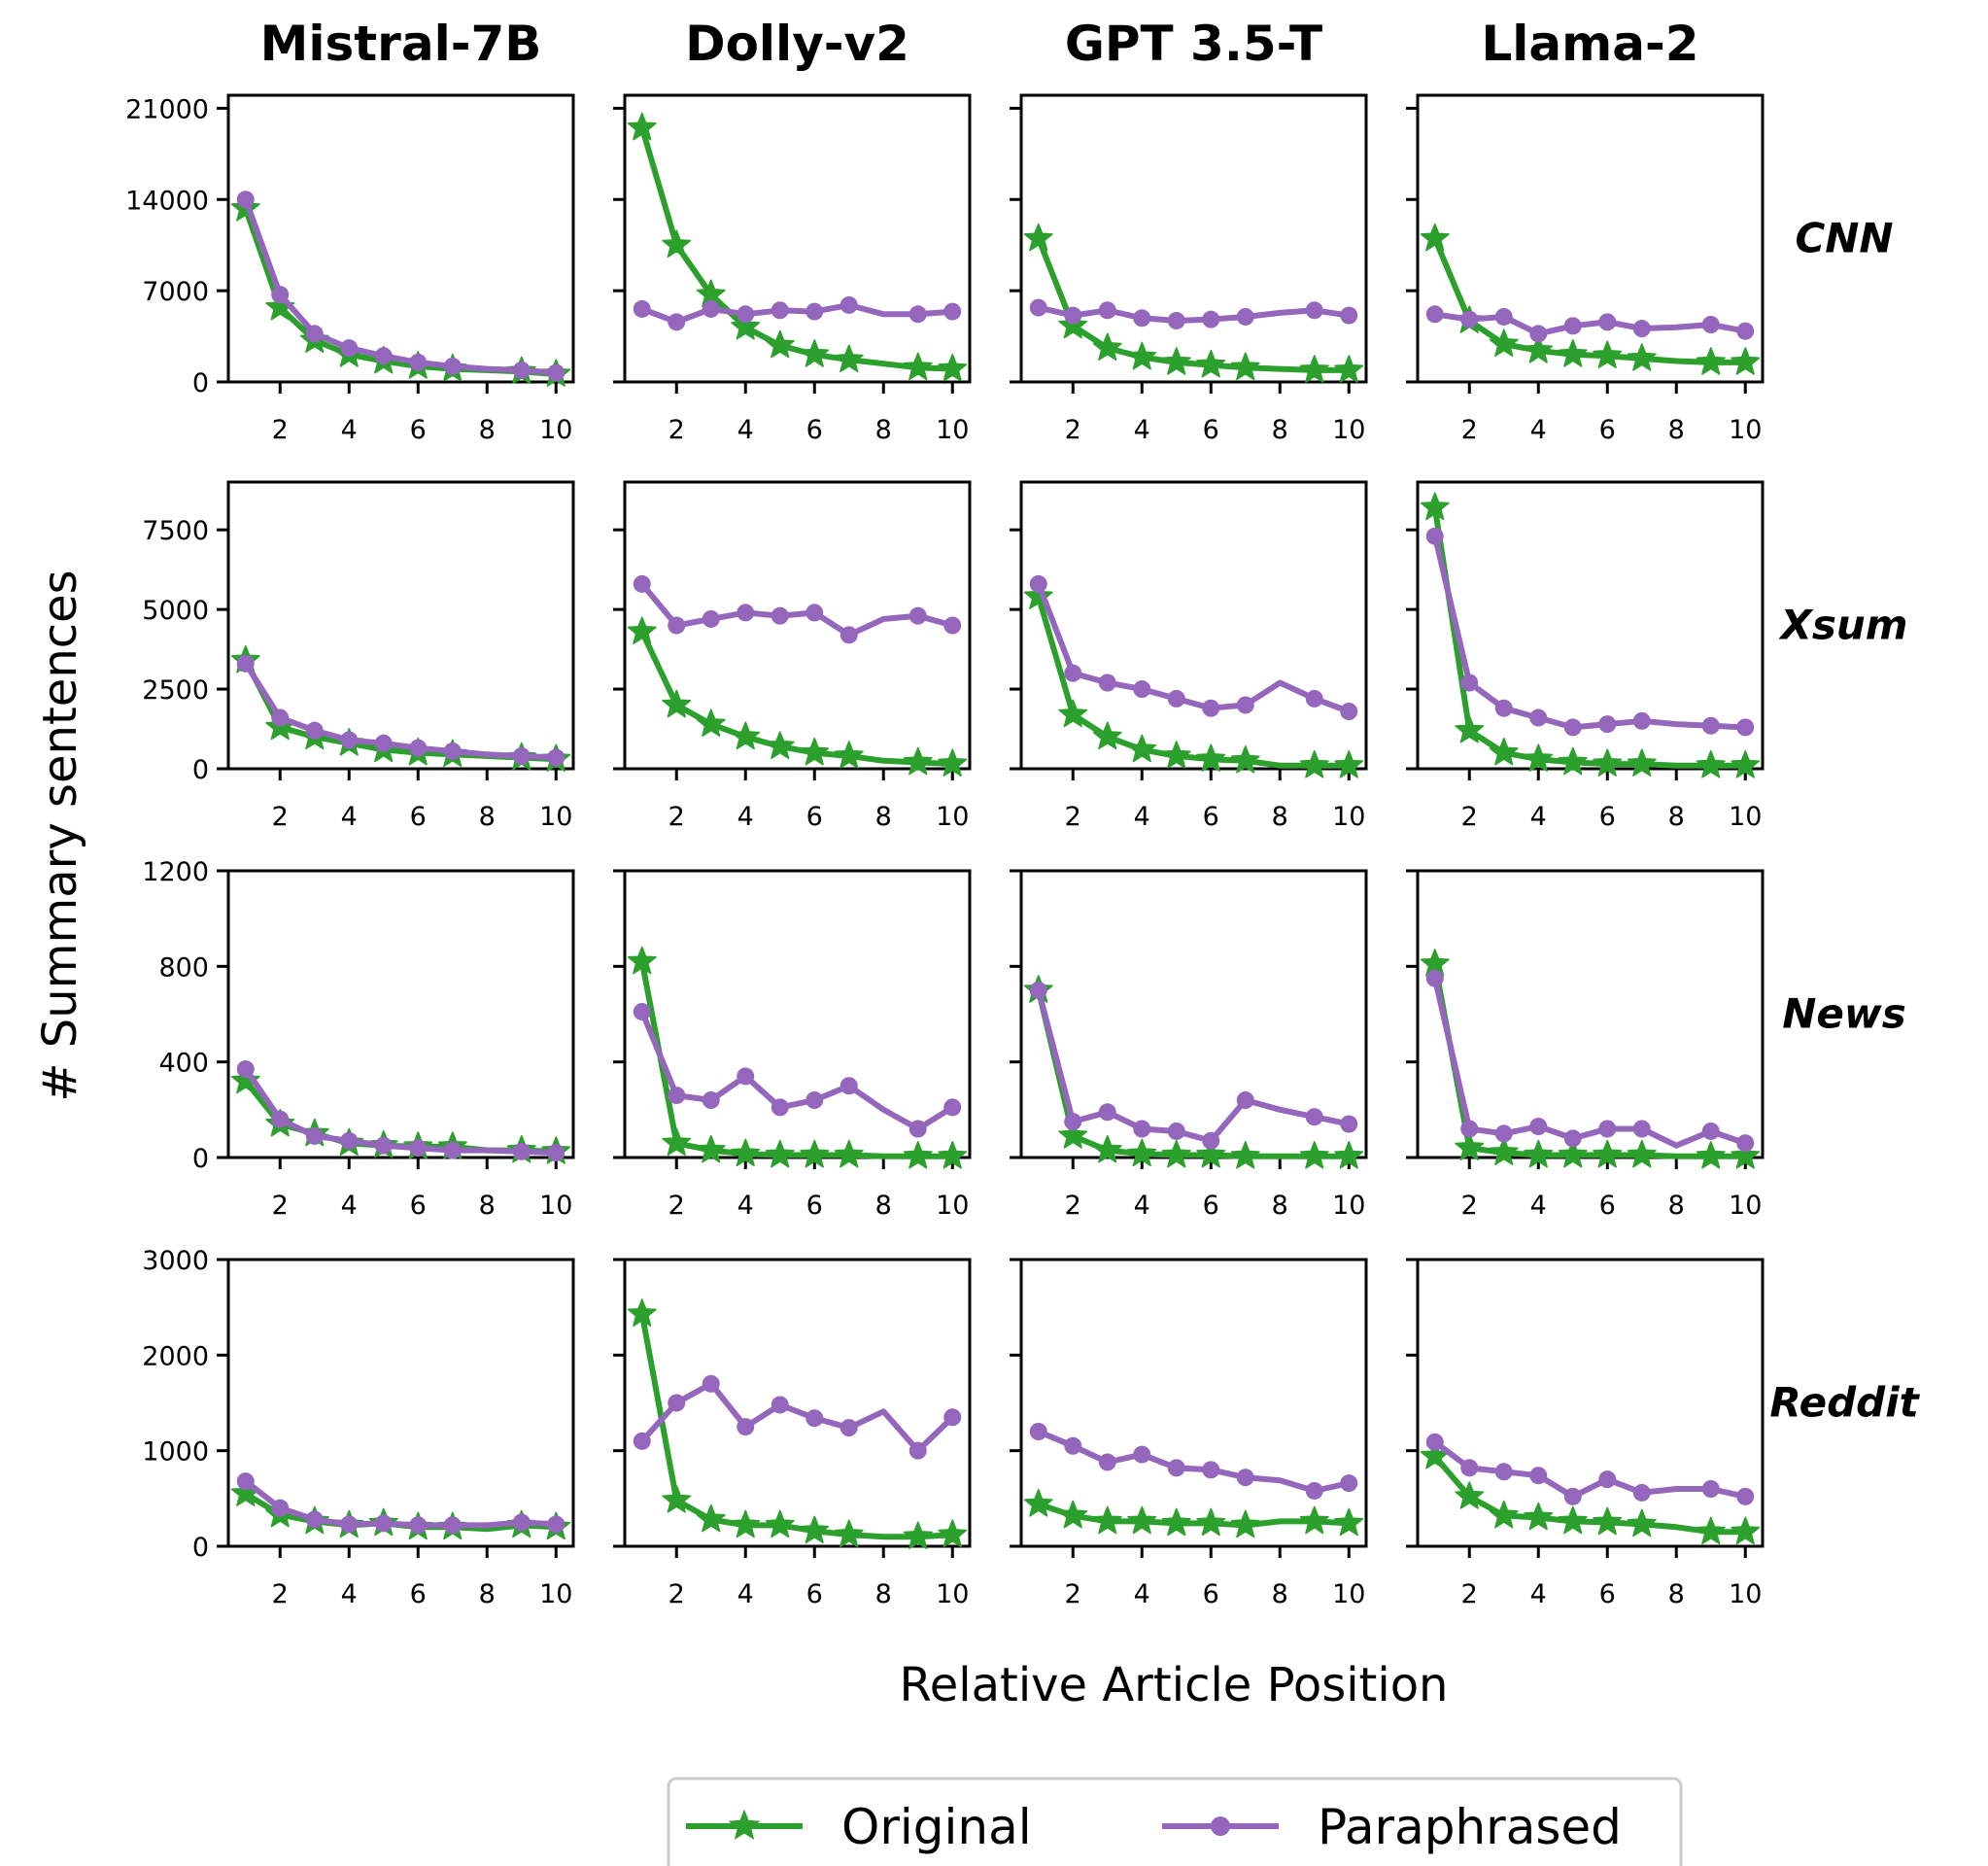  I want to click on row-label-reddit: Reddit, so click(1844, 1403).